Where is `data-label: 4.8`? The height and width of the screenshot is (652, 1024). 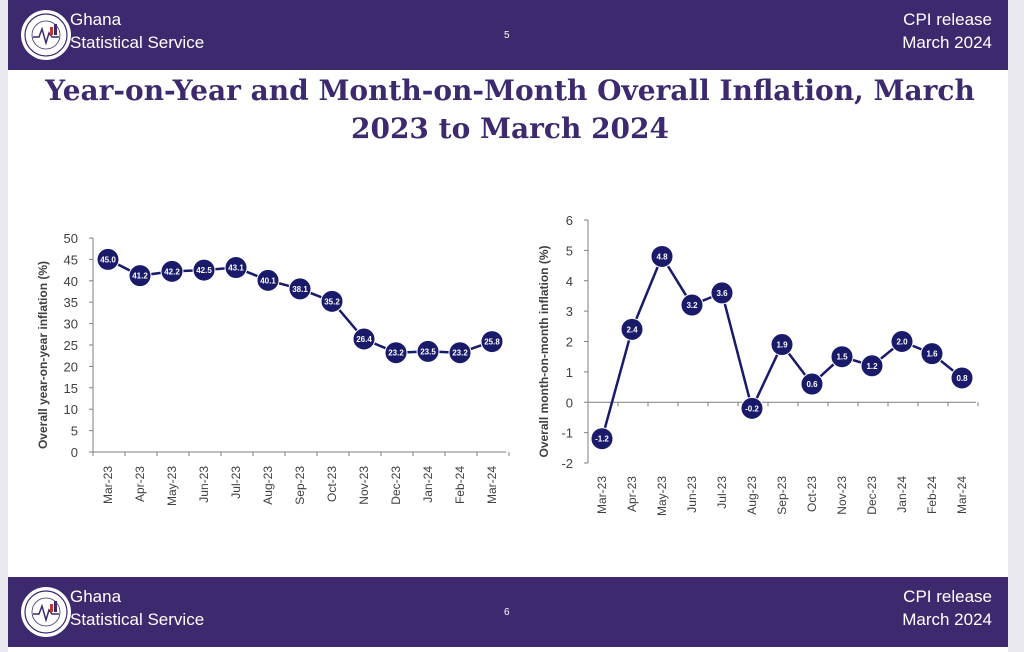 data-label: 4.8 is located at coordinates (662, 256).